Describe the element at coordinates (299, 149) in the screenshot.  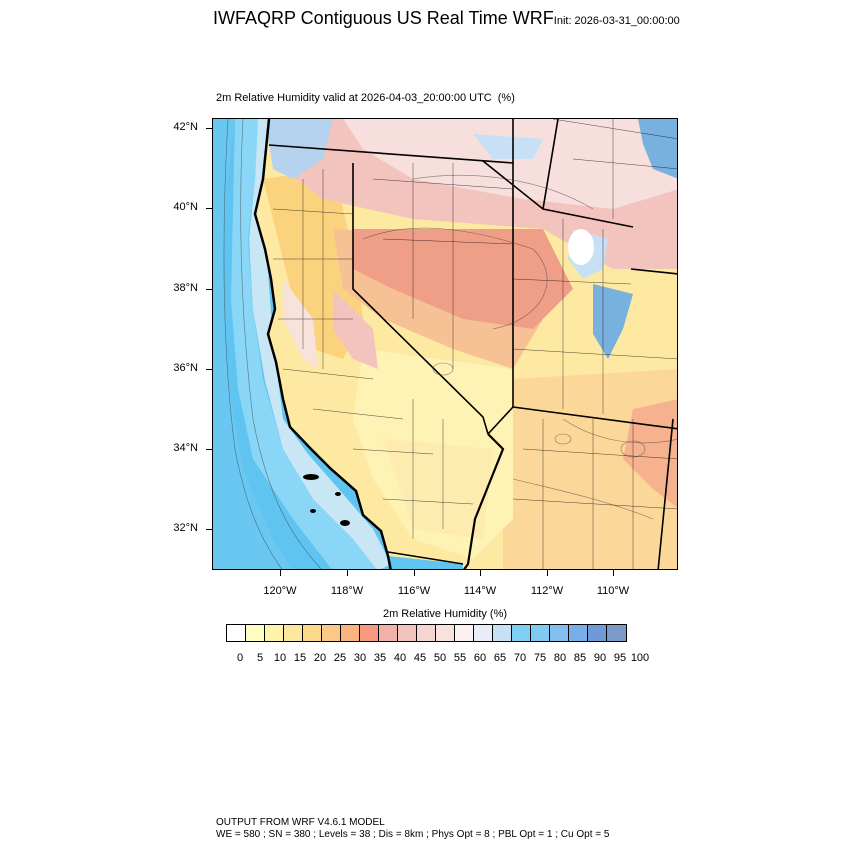
I see `northern-california-moist` at that location.